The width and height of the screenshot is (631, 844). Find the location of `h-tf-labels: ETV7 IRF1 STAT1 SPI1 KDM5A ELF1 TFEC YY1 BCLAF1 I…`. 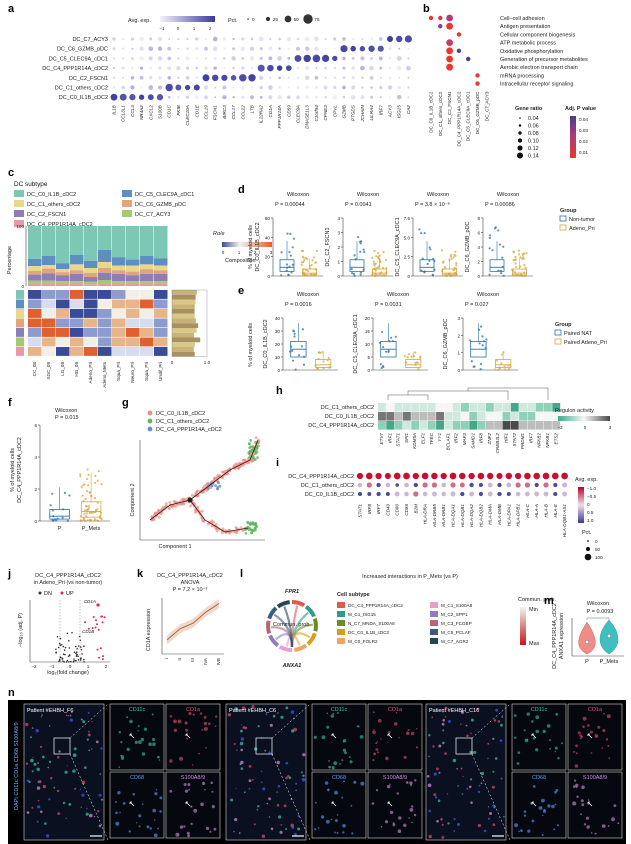

h-tf-labels: ETV7 IRF1 STAT1 SPI1 KDM5A ELF1 TFEC YY1 BCLAF1 I… is located at coordinates (468, 442).